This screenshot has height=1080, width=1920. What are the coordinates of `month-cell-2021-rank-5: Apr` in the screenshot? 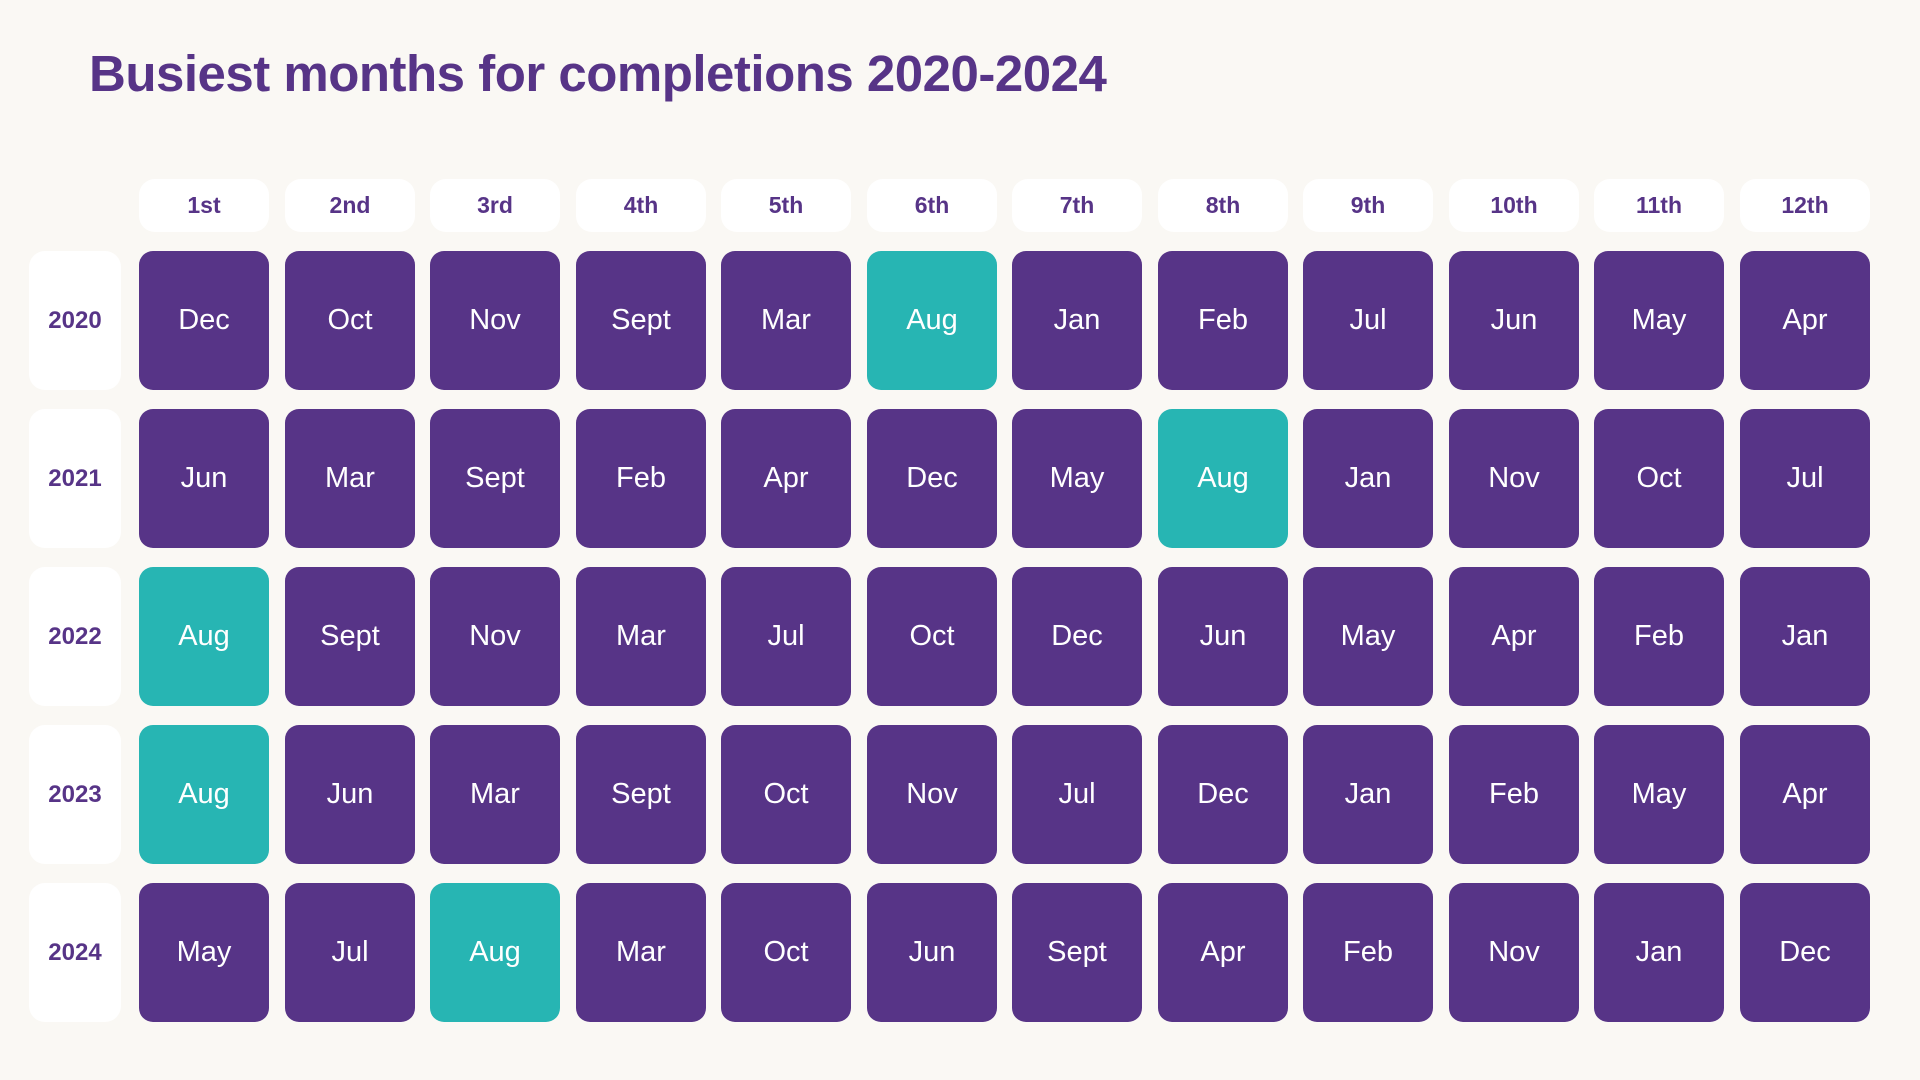 It's located at (786, 478).